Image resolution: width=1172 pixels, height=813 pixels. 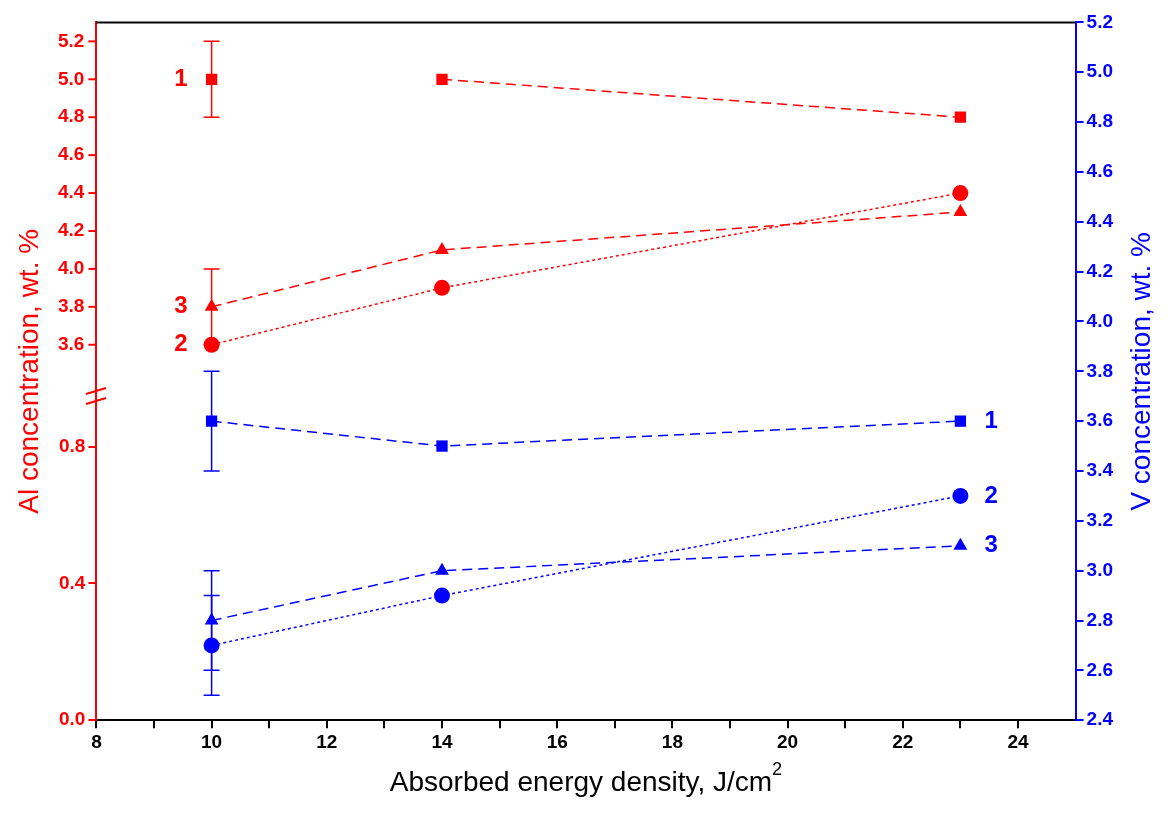 I want to click on y3-tick-label: 4.8, so click(x=71, y=116).